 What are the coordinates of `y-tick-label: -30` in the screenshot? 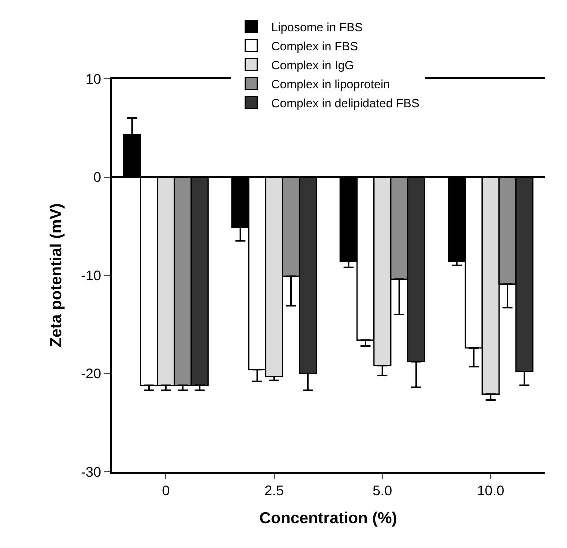 It's located at (91, 472).